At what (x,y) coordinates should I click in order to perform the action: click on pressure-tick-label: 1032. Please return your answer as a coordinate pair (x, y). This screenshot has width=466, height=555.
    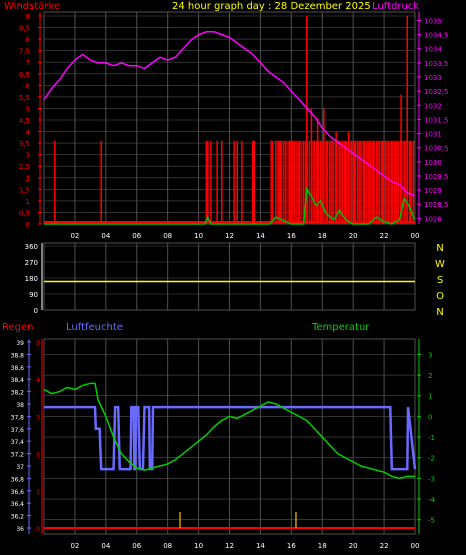
    Looking at the image, I should click on (433, 106).